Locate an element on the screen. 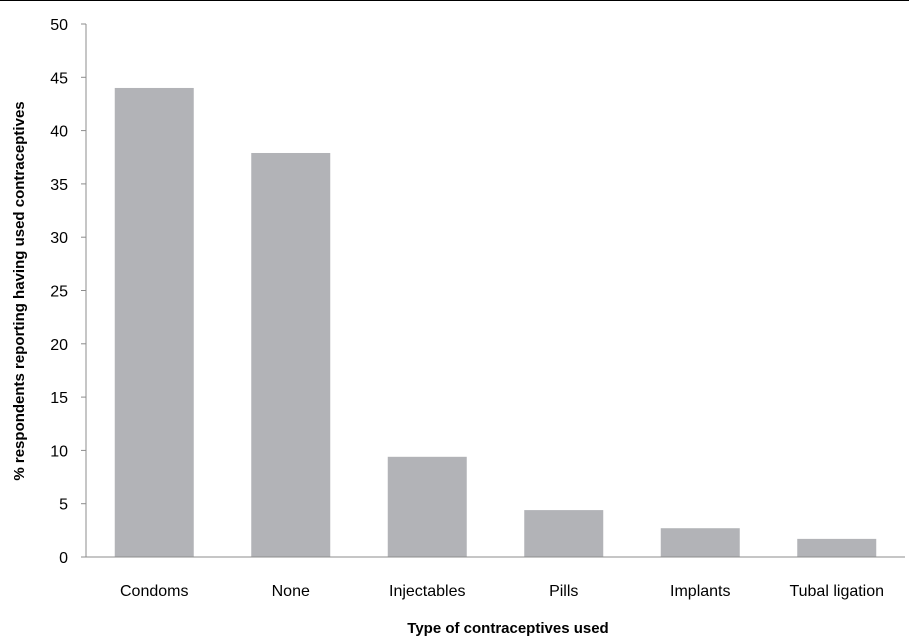 Image resolution: width=909 pixels, height=639 pixels. bar-none is located at coordinates (291, 354).